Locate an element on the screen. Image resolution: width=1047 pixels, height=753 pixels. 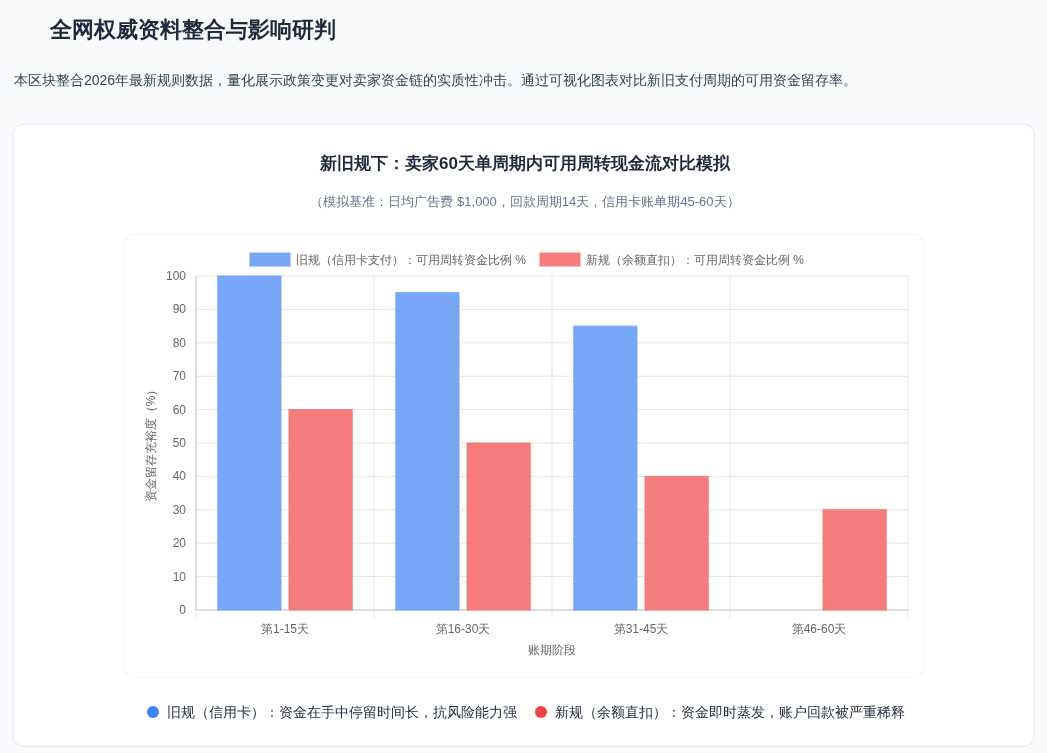
x-tick-label: 第1-15天 is located at coordinates (285, 629).